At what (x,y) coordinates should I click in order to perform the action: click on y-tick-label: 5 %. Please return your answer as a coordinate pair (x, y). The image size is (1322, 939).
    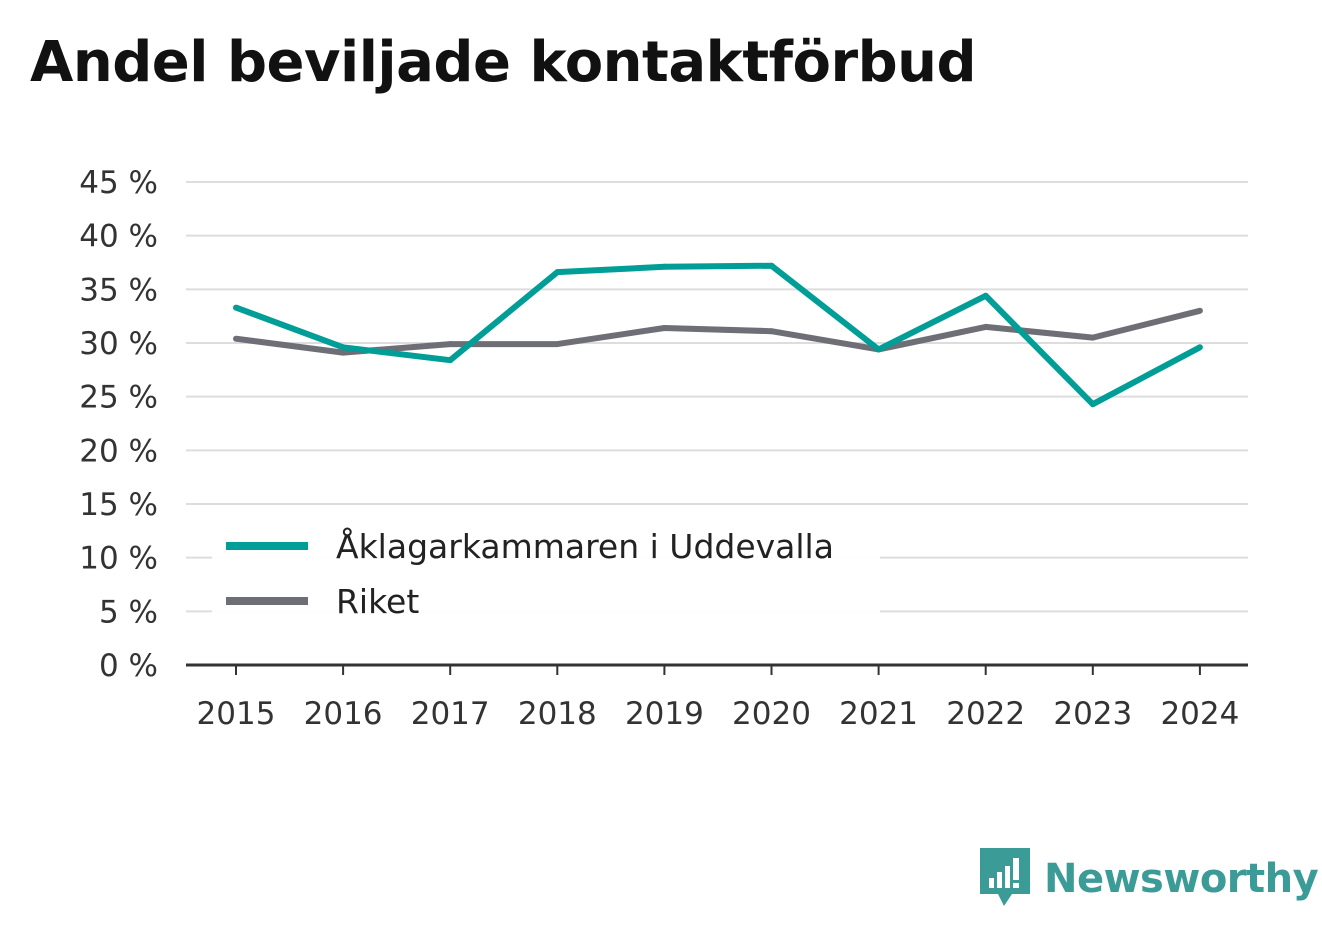
    Looking at the image, I should click on (128, 612).